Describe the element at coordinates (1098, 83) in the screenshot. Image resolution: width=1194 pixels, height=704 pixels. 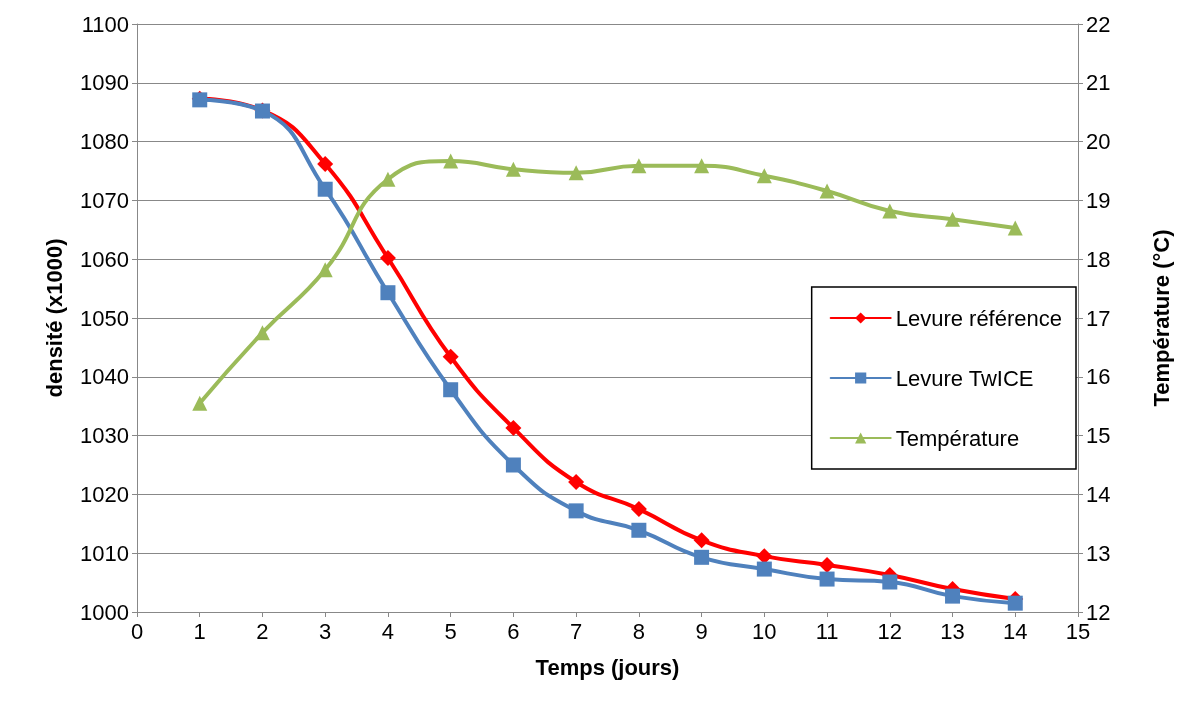
I see `y2-tick-label: 21` at that location.